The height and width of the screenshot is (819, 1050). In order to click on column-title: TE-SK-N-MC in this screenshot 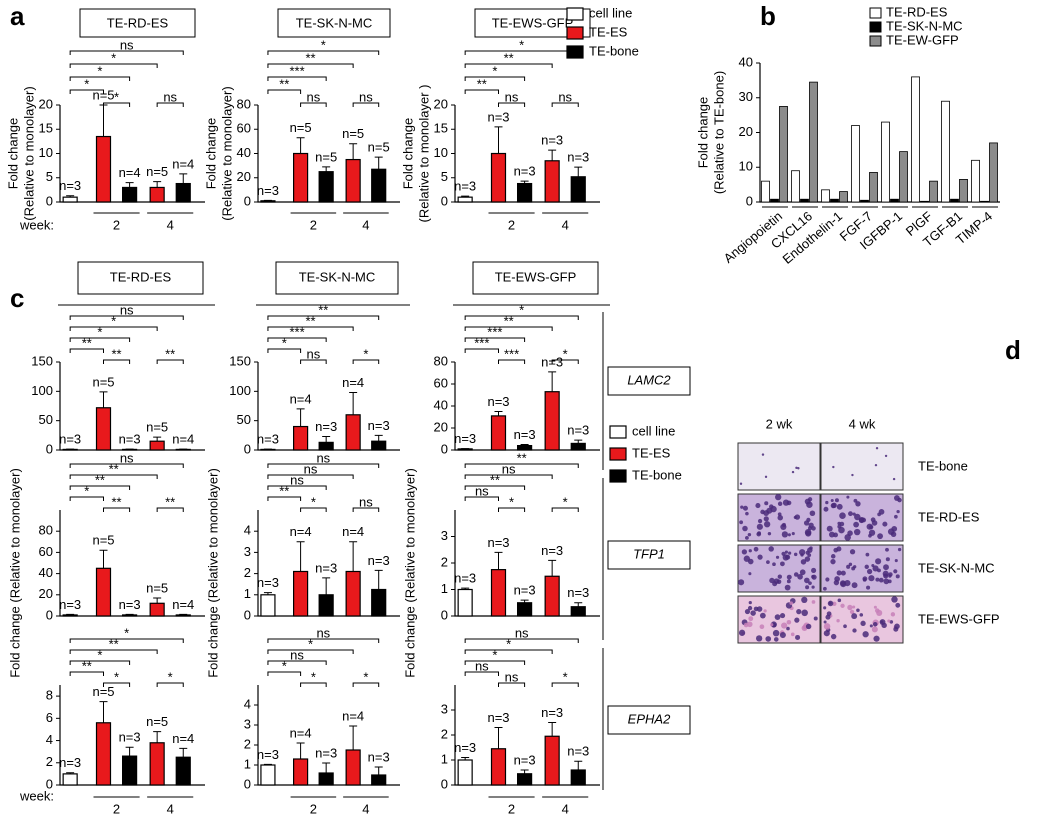, I will do `click(337, 276)`.